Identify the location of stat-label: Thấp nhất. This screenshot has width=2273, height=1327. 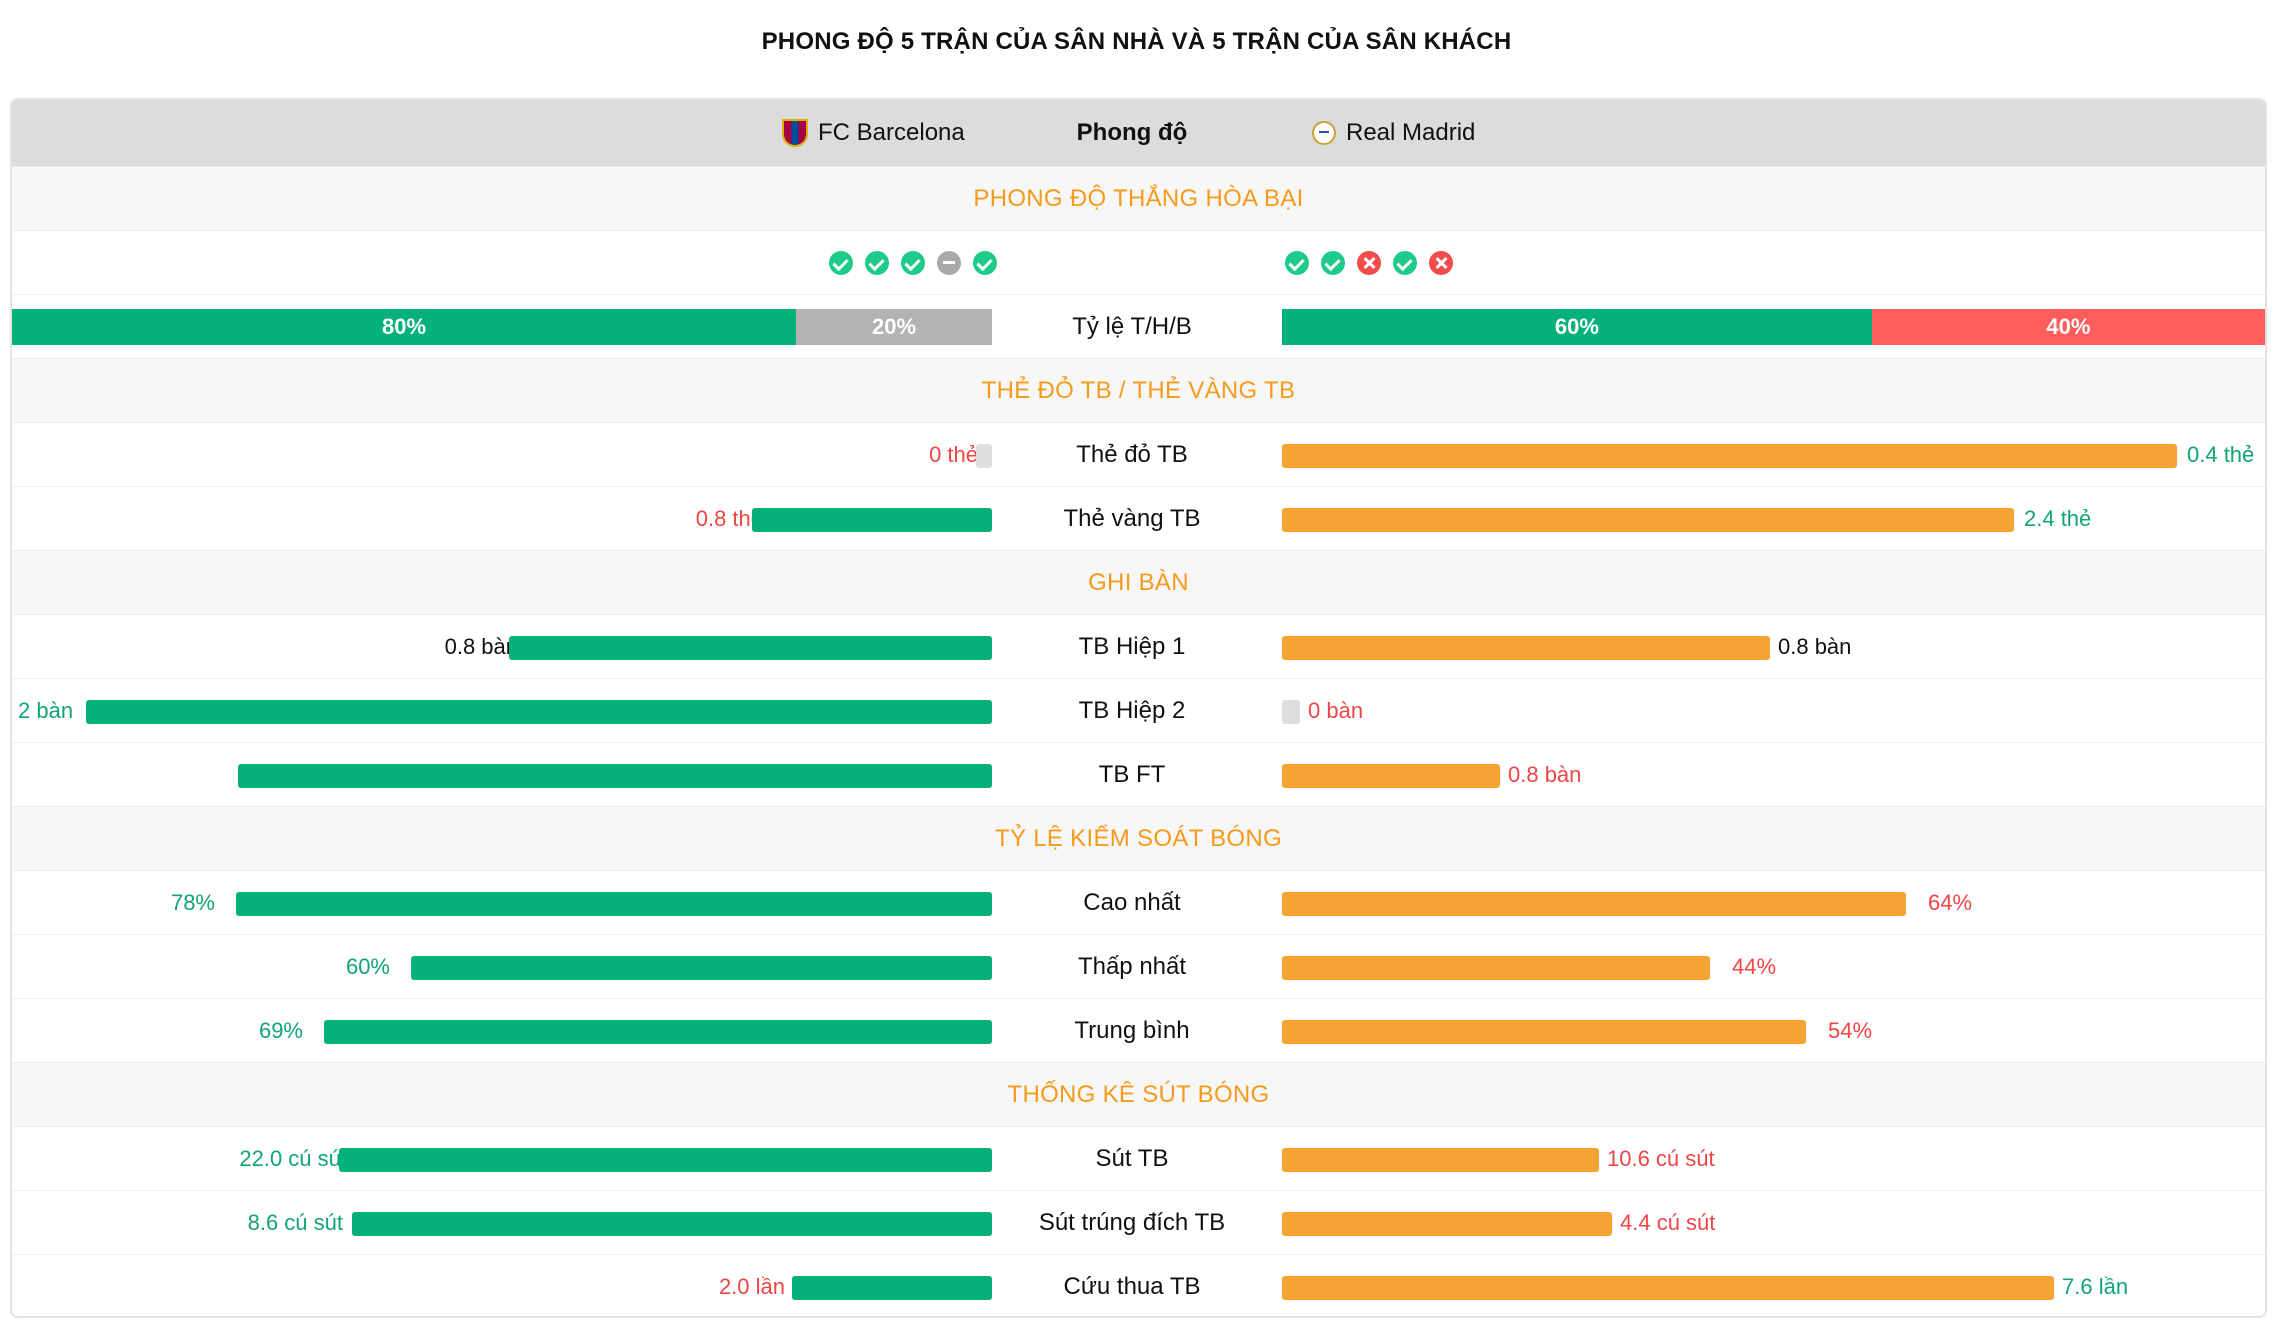
(1132, 966).